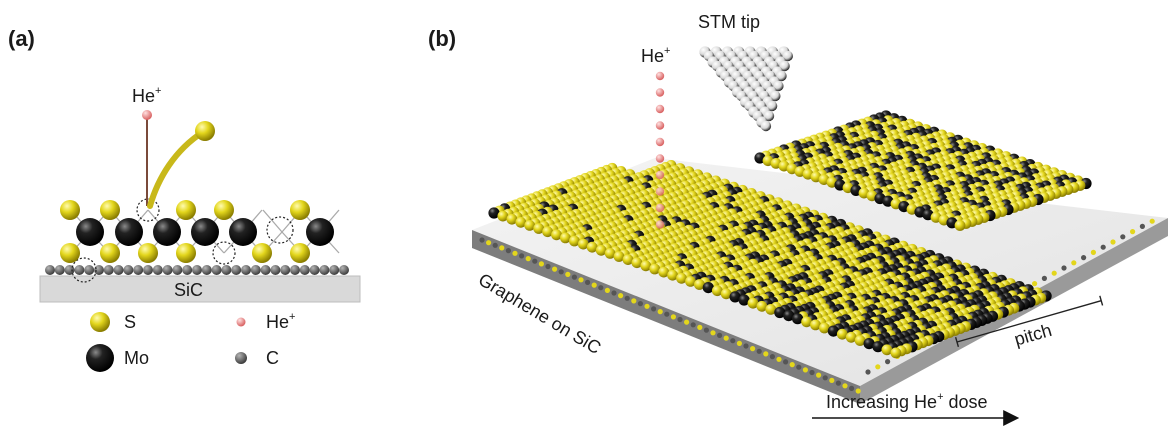 The height and width of the screenshot is (426, 1170). I want to click on panel-b-label: (b), so click(442, 38).